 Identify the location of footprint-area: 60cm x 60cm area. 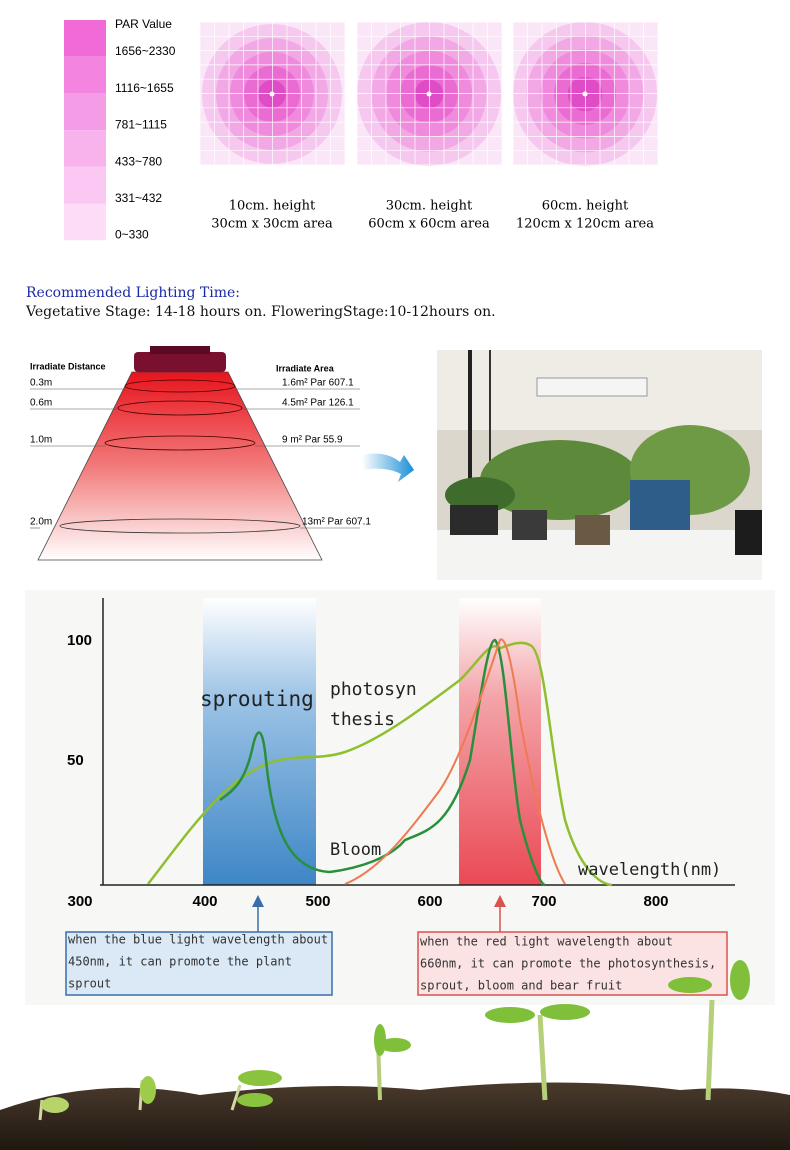
(429, 224).